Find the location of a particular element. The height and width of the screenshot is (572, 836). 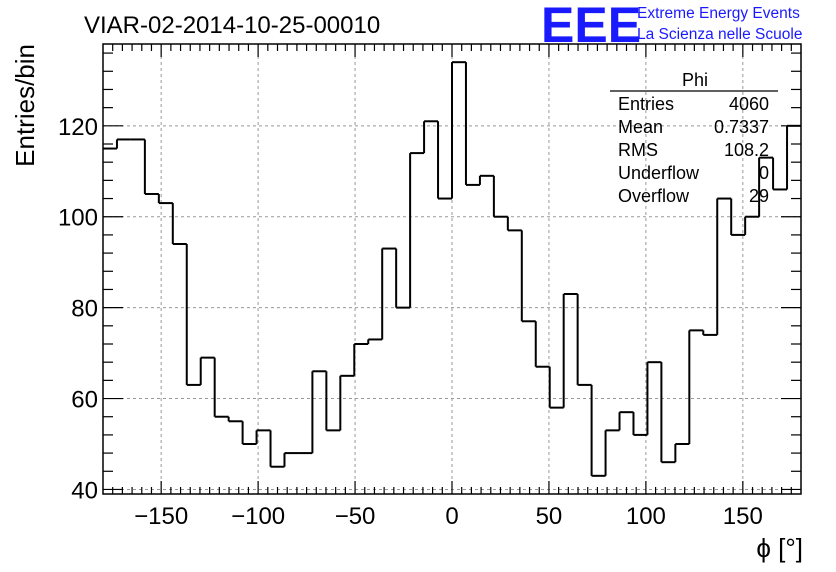

y-tick-label: 120 is located at coordinates (78, 127).